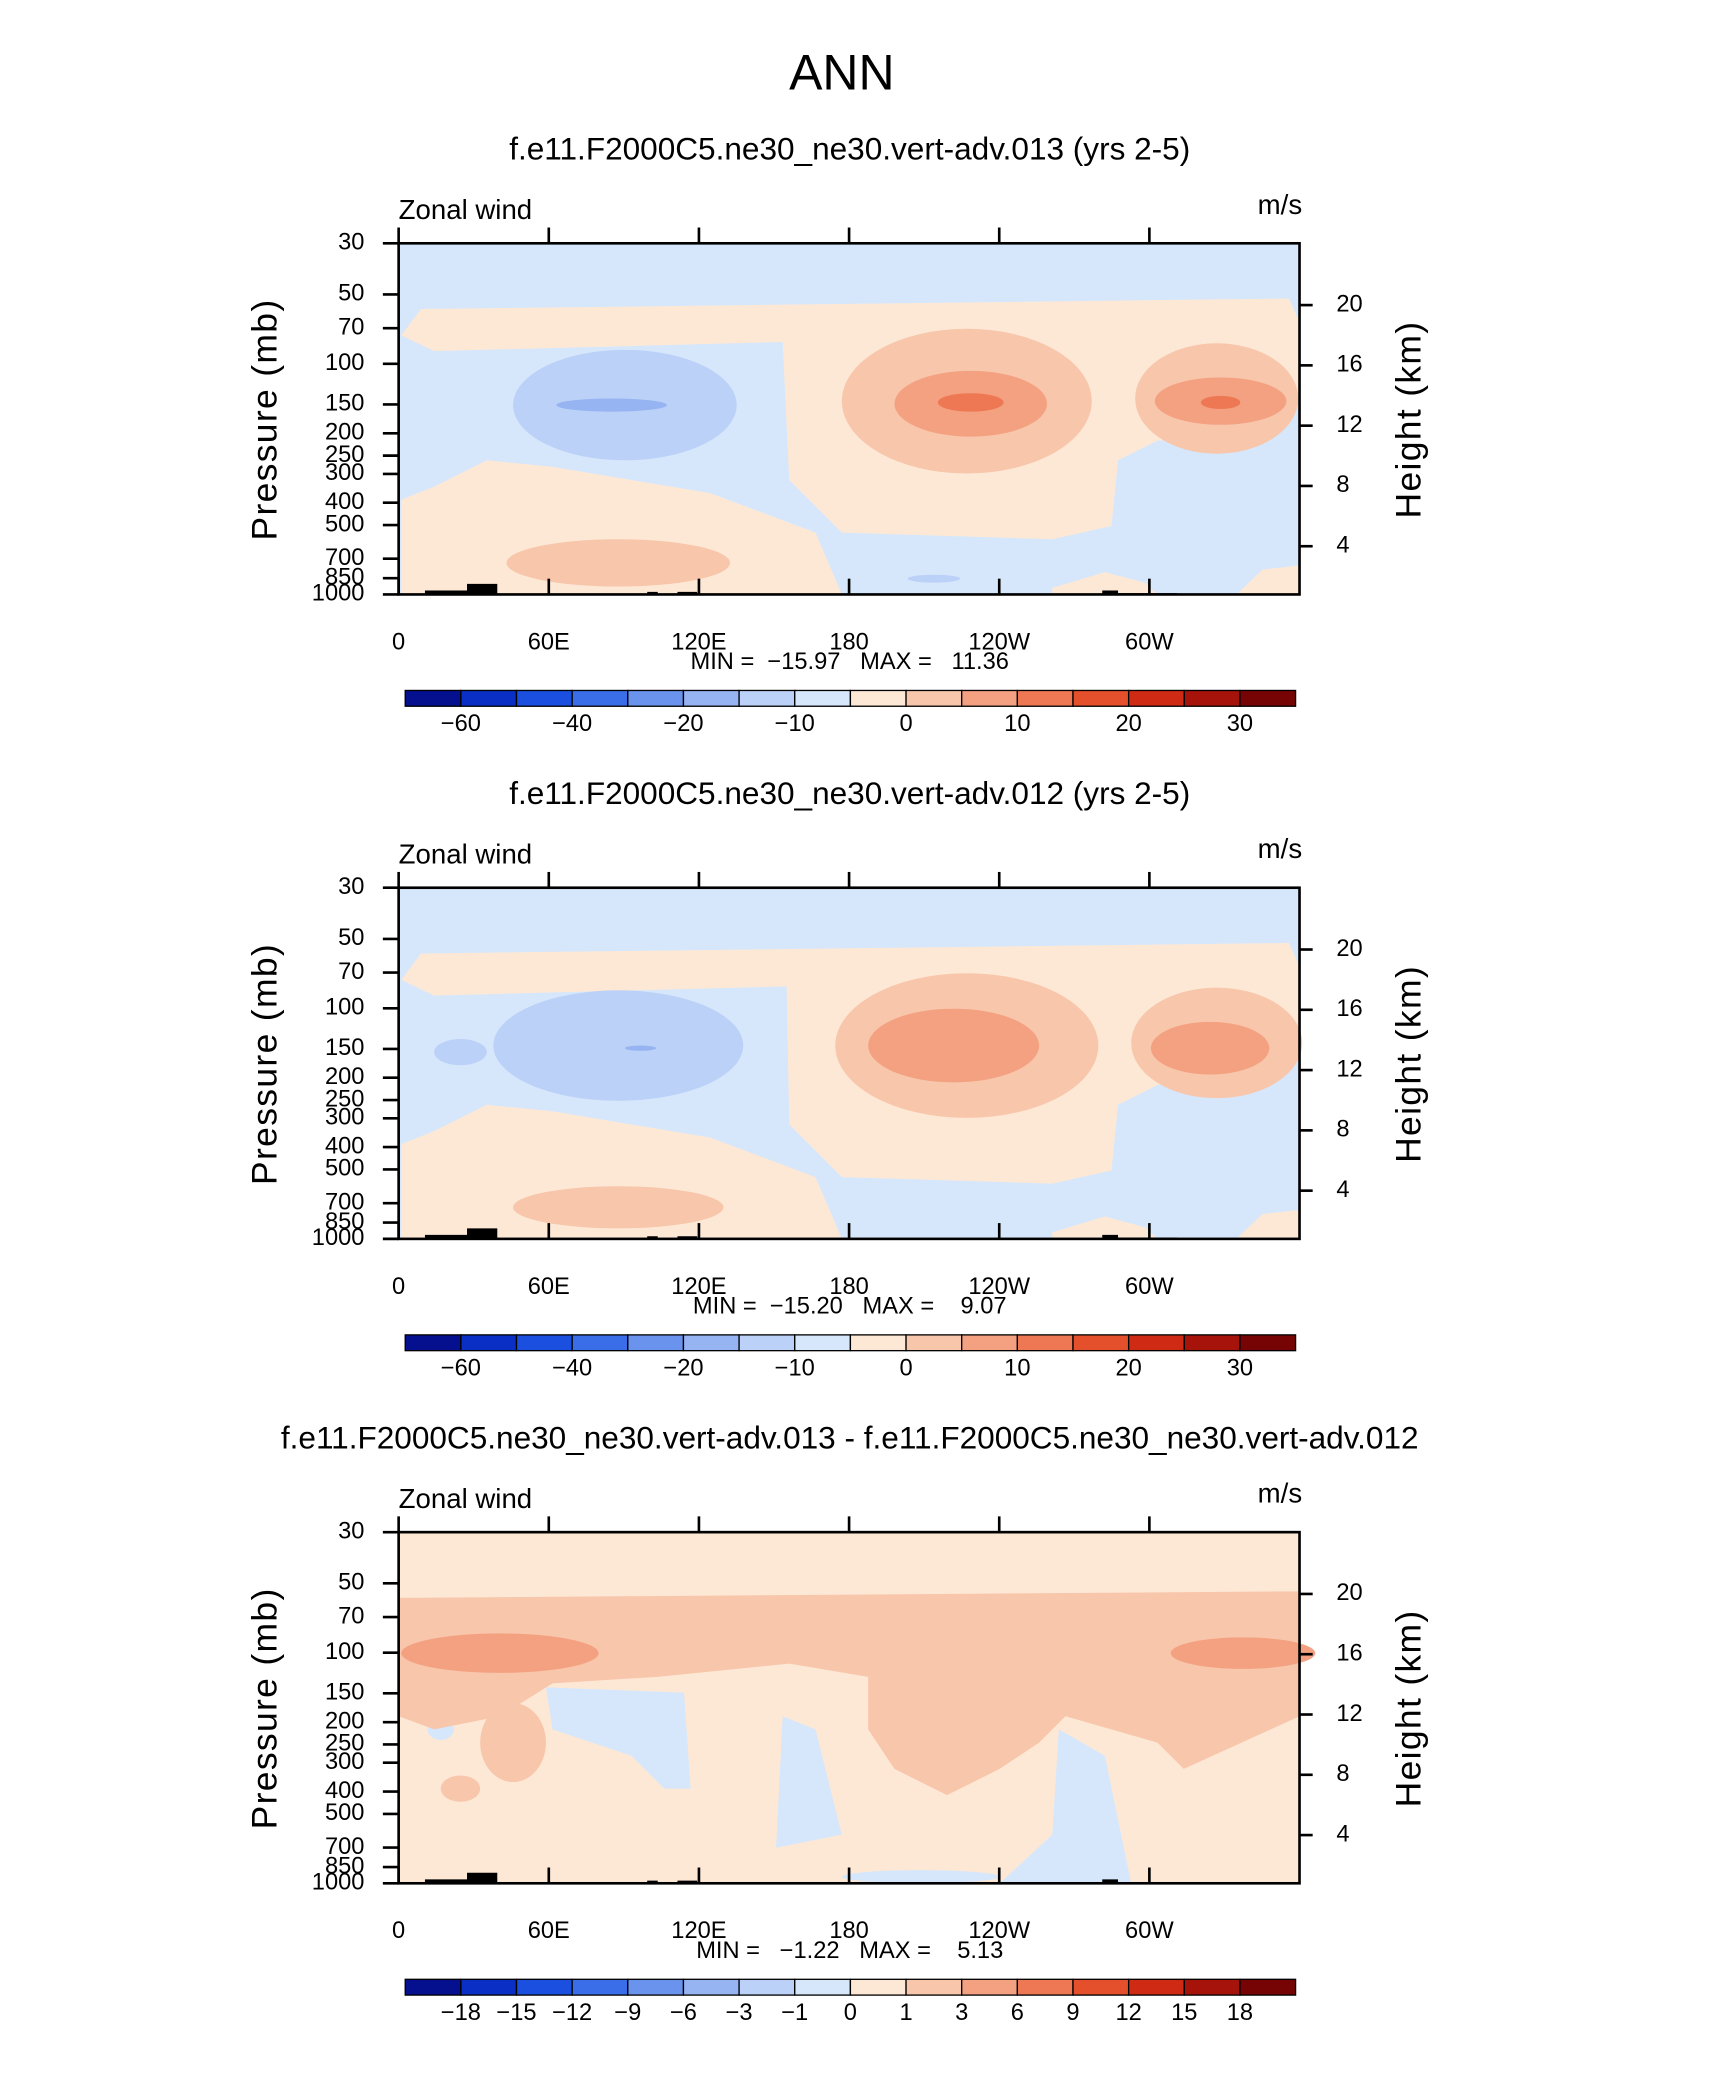 Image resolution: width=1710 pixels, height=2074 pixels. What do you see at coordinates (1349, 1714) in the screenshot?
I see `y2-tick-label: 12` at bounding box center [1349, 1714].